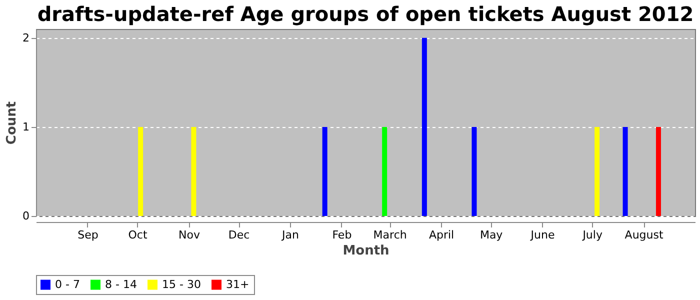 This screenshot has width=700, height=300. Describe the element at coordinates (12, 123) in the screenshot. I see `y-axis-title: Count` at that location.